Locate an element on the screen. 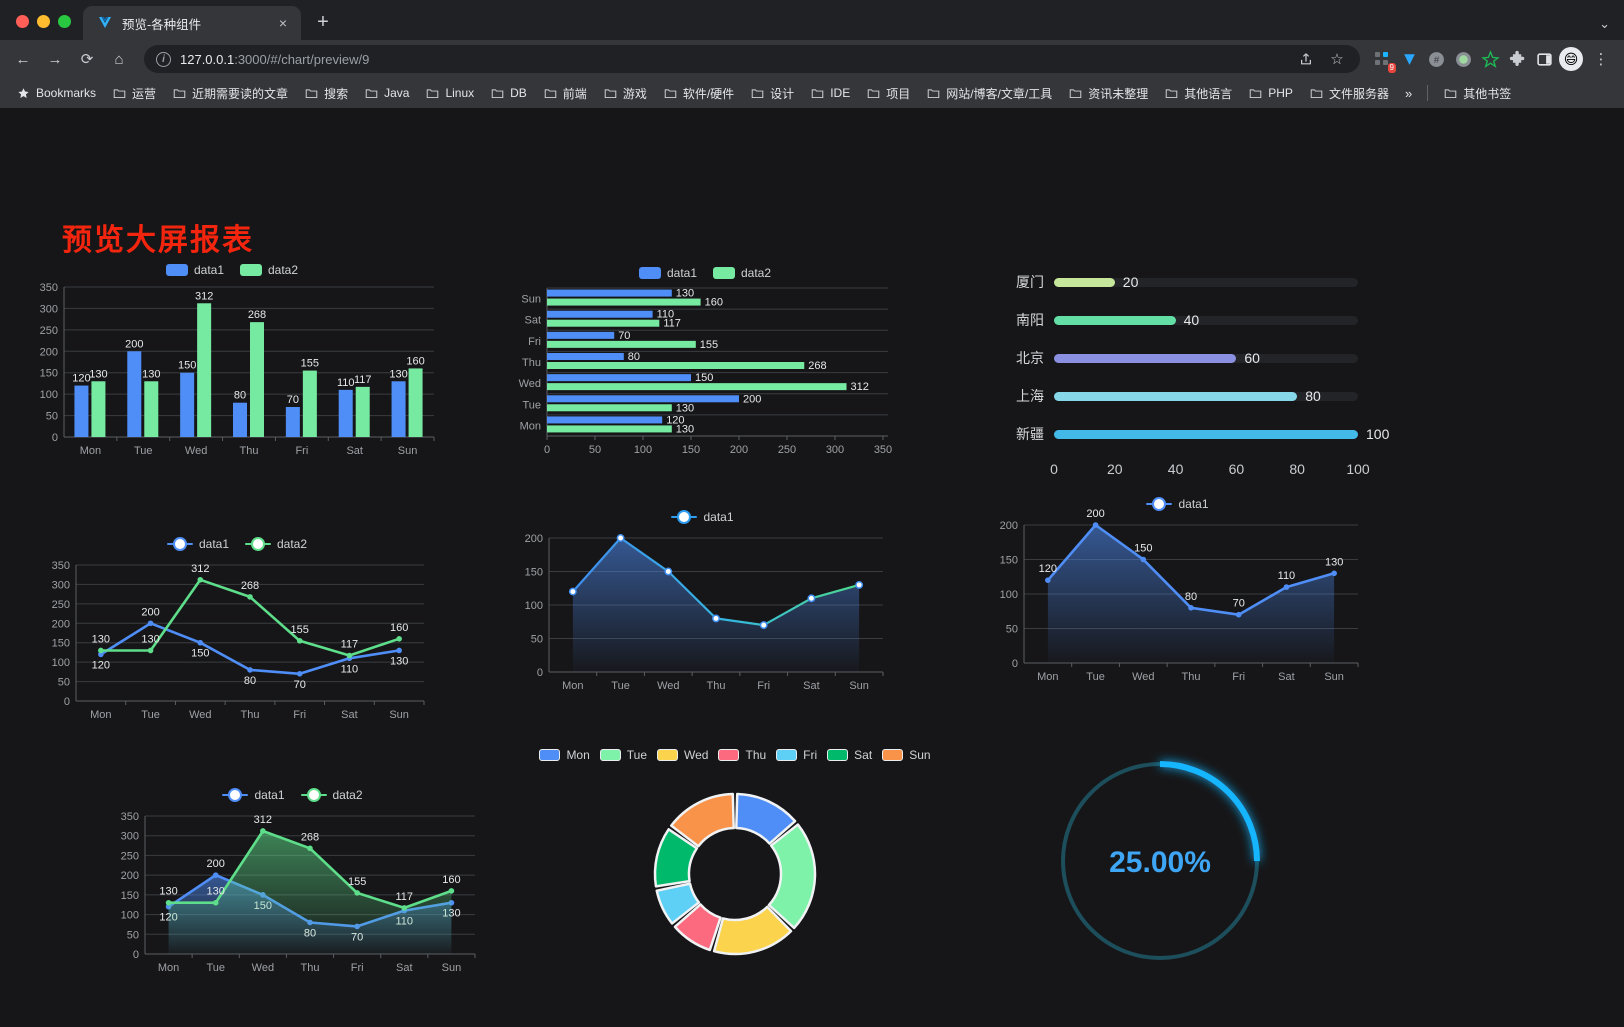  bookmark-item-11: IDE is located at coordinates (830, 93).